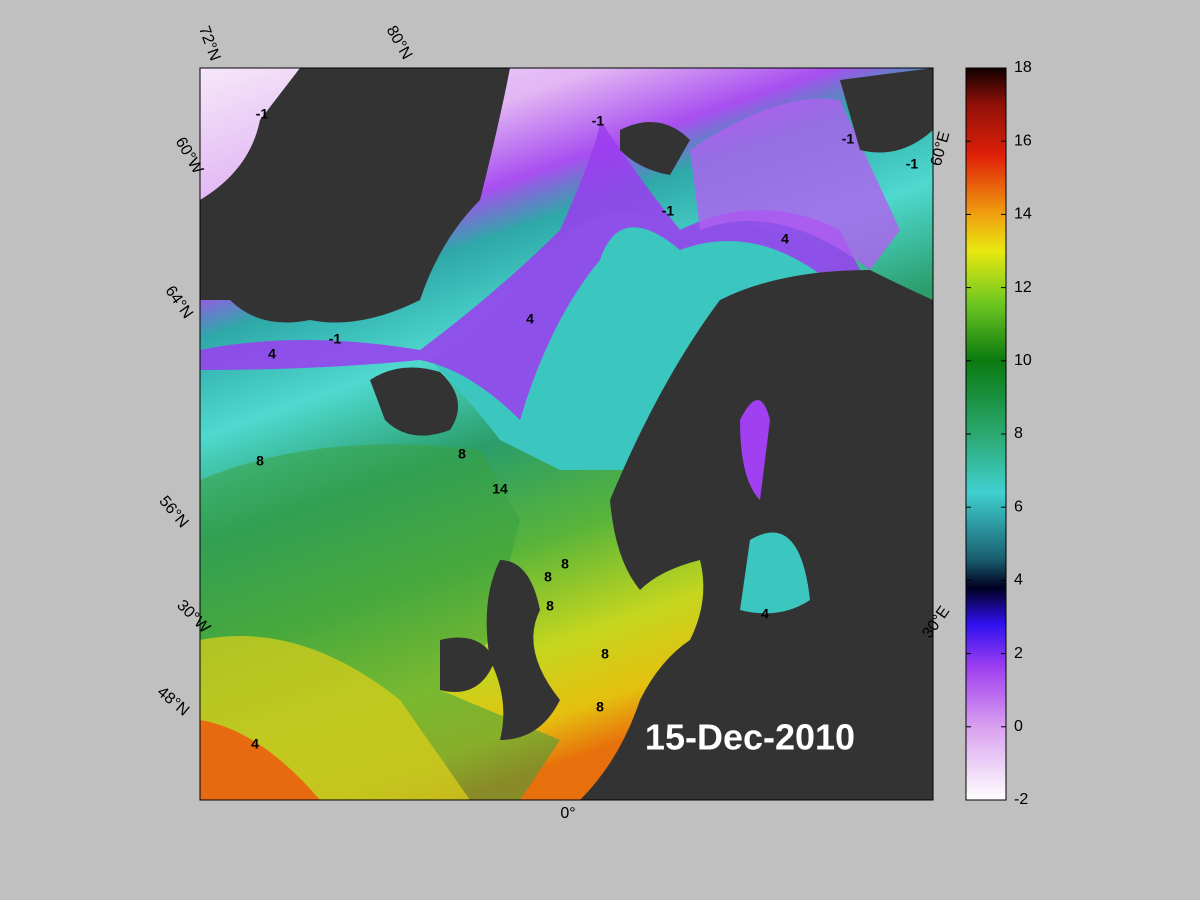  Describe the element at coordinates (399, 42) in the screenshot. I see `graticule-label: 80°N` at that location.